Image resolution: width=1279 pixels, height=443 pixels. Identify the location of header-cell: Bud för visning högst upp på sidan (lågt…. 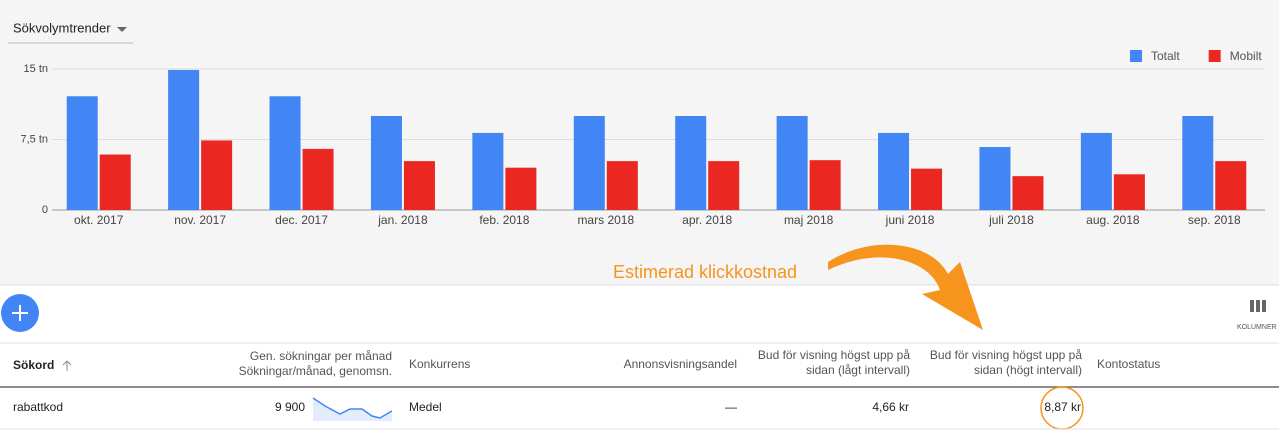
(833, 362).